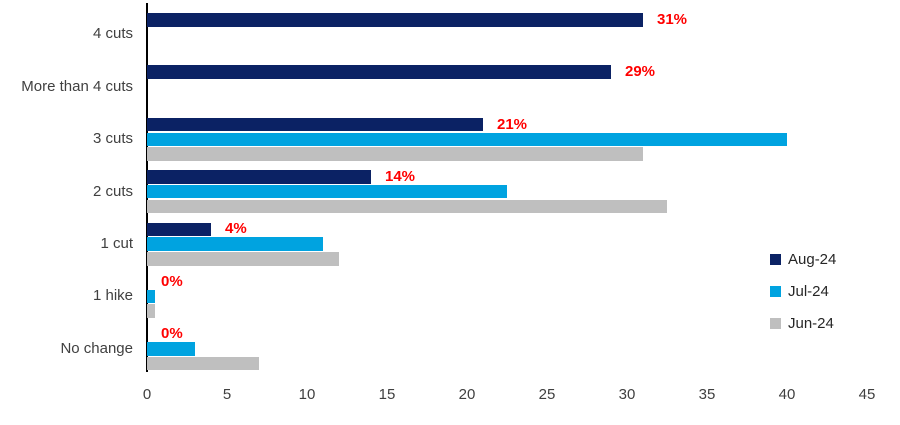  What do you see at coordinates (315, 124) in the screenshot?
I see `bar-aug-24-3-cuts` at bounding box center [315, 124].